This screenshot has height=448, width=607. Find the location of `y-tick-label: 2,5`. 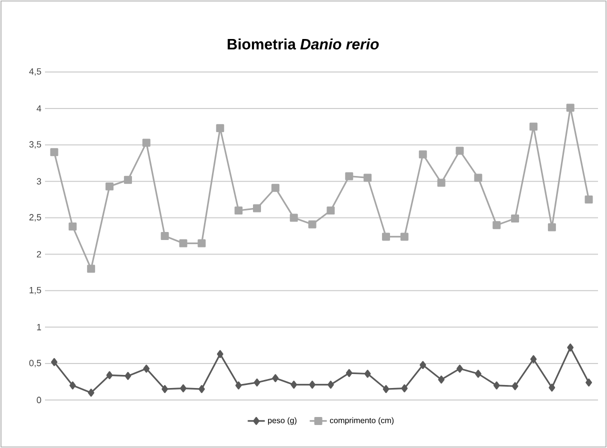

y-tick-label: 2,5 is located at coordinates (35, 218).